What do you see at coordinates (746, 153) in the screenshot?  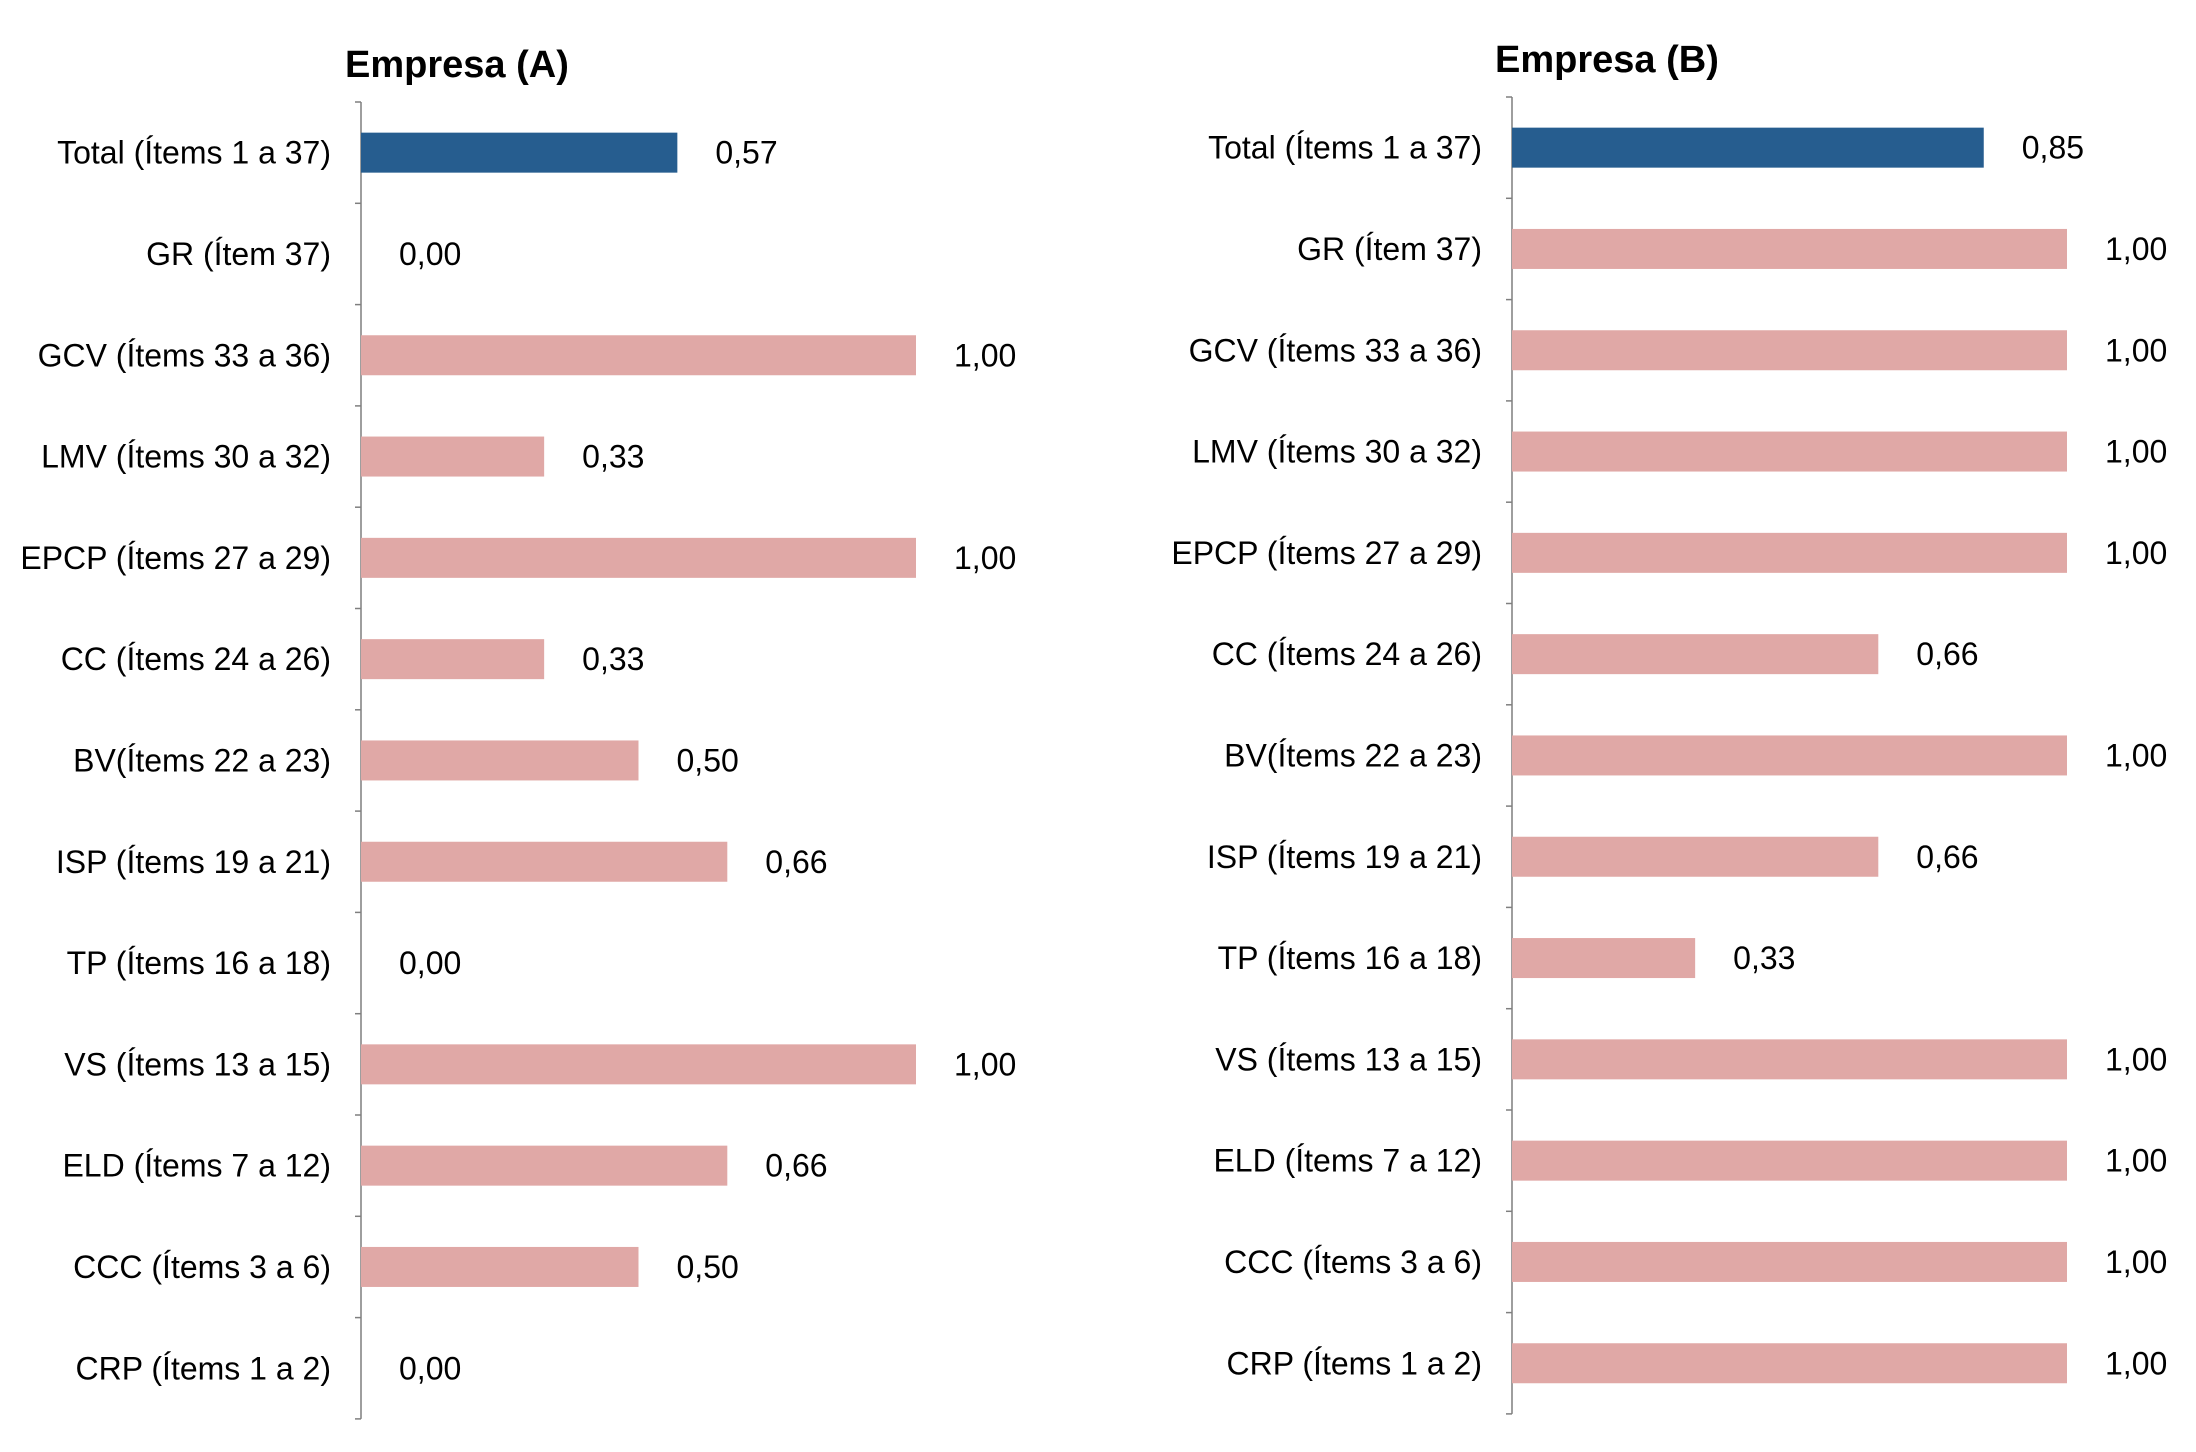 I see `data-label: 0,57` at bounding box center [746, 153].